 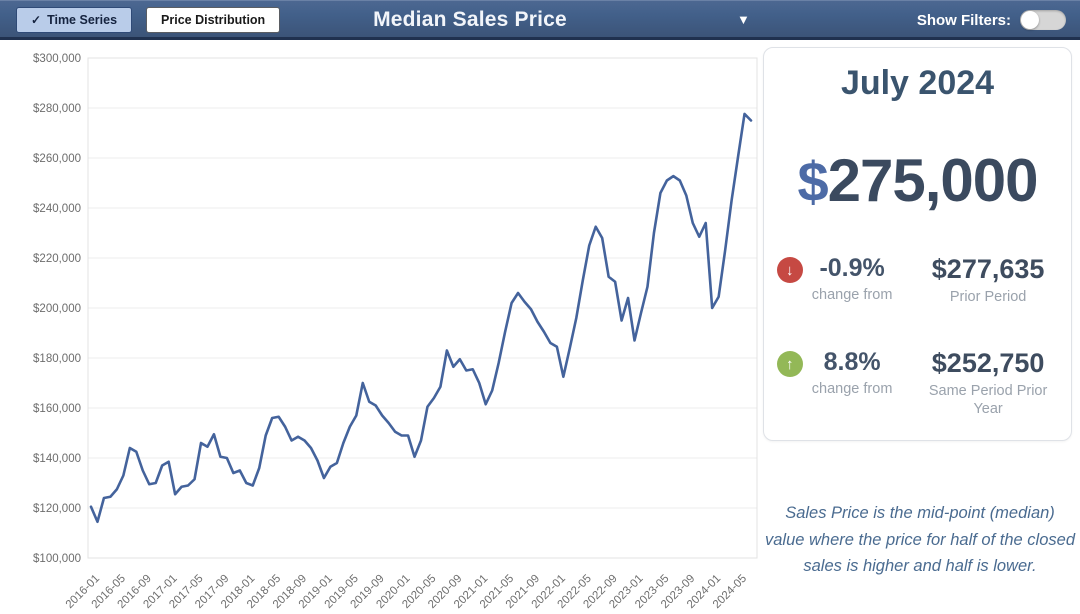 What do you see at coordinates (57, 559) in the screenshot?
I see `svg-text: $100,000` at bounding box center [57, 559].